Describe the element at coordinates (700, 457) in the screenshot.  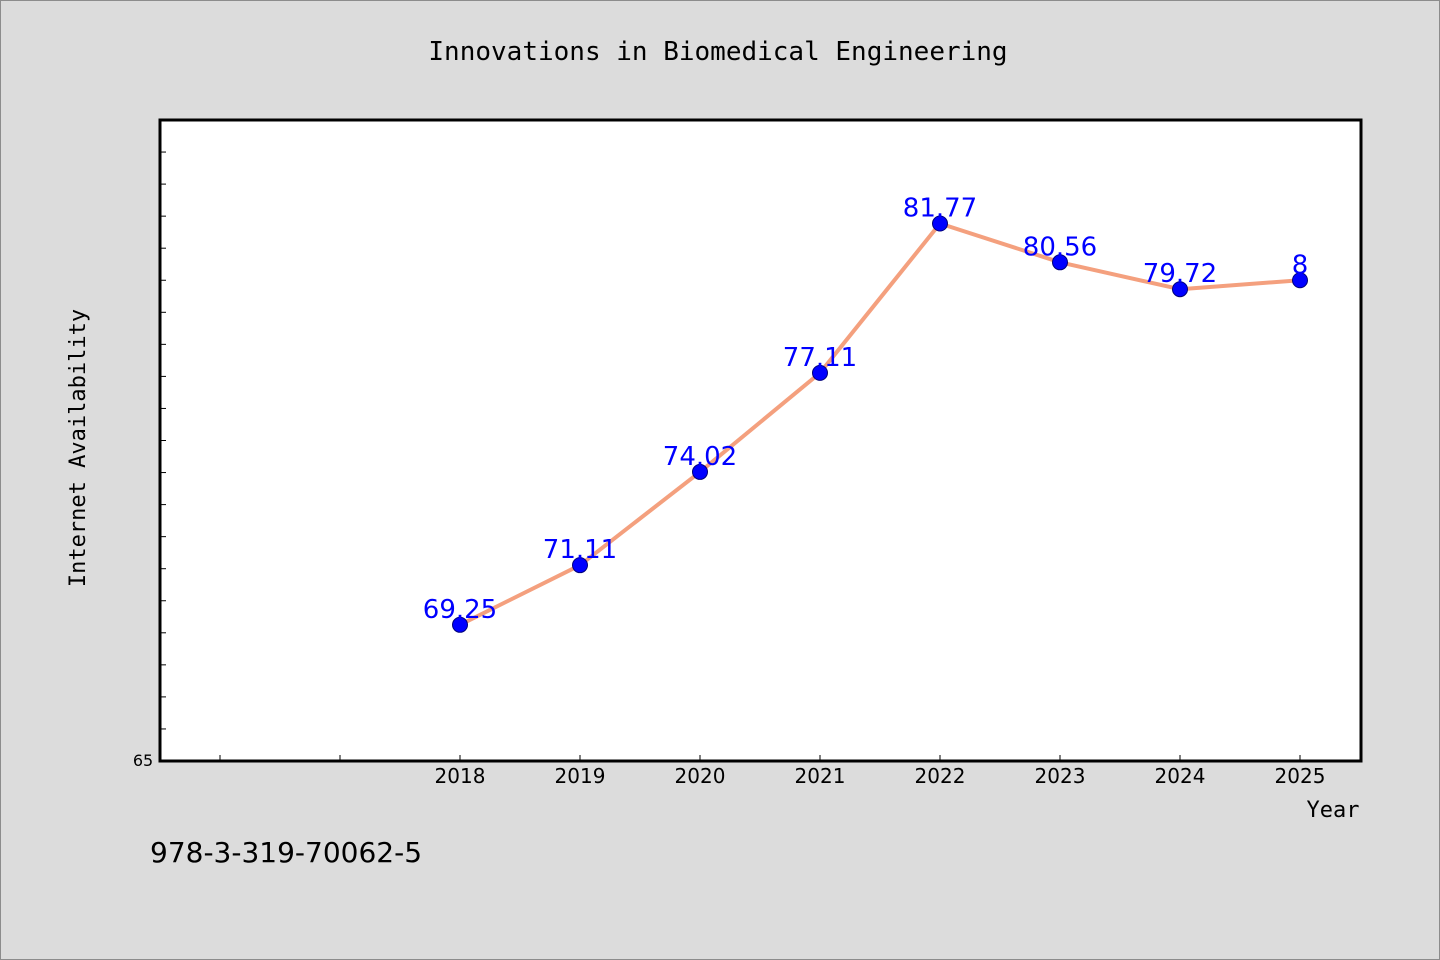
I see `data-label: 74.02` at that location.